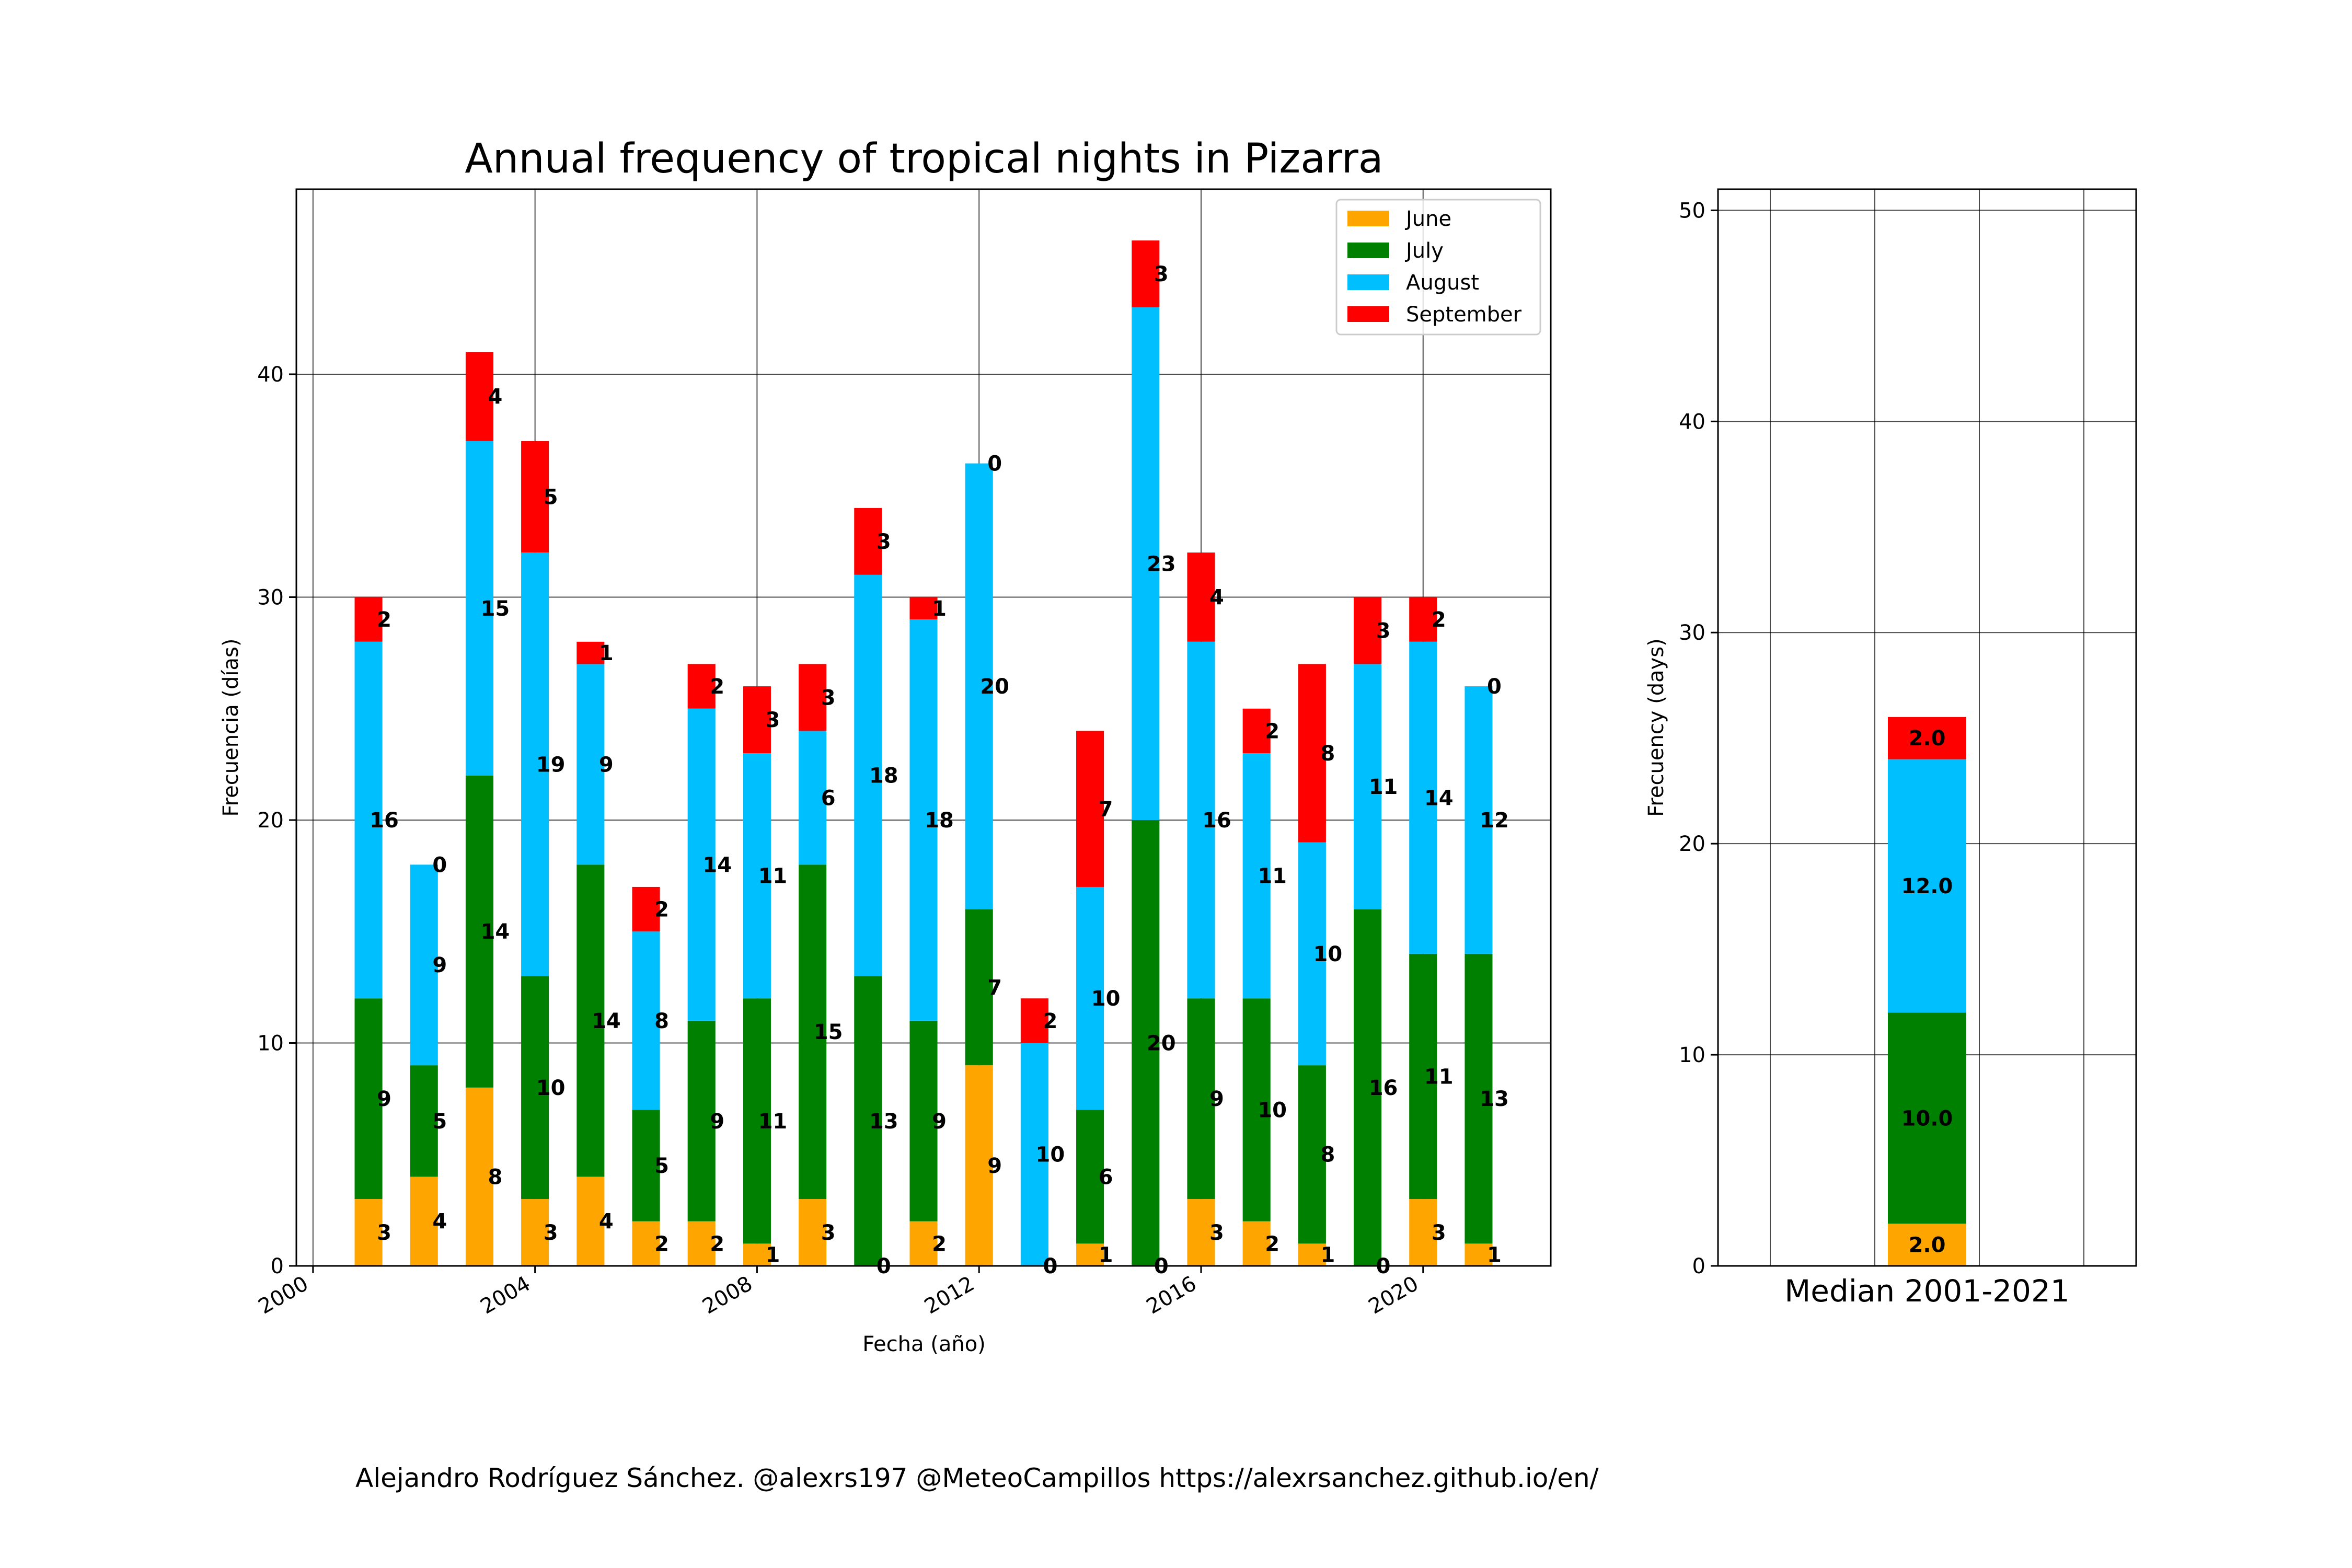 The height and width of the screenshot is (1568, 2352). Describe the element at coordinates (439, 1122) in the screenshot. I see `bar-label-july-2002: 5` at that location.